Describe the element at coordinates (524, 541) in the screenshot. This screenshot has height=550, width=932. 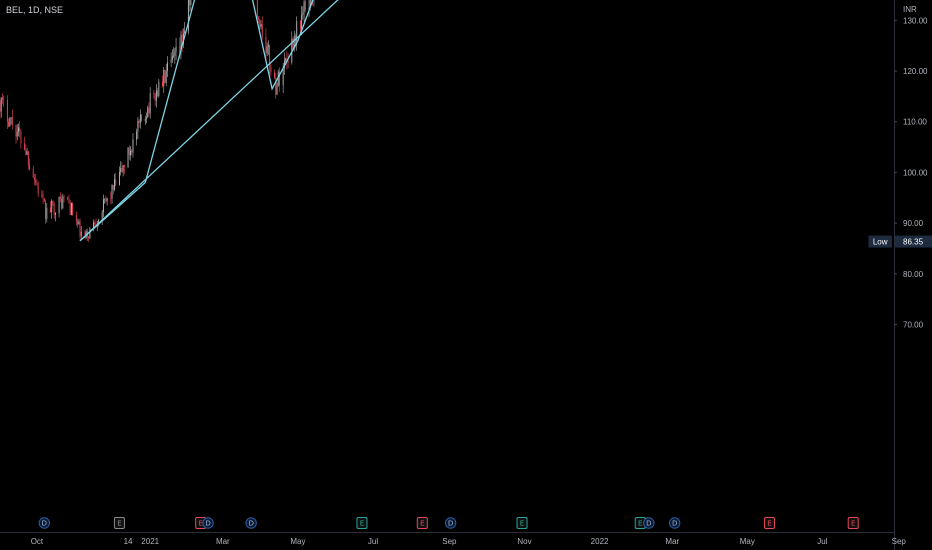
I see `x-tick-label: Nov` at that location.